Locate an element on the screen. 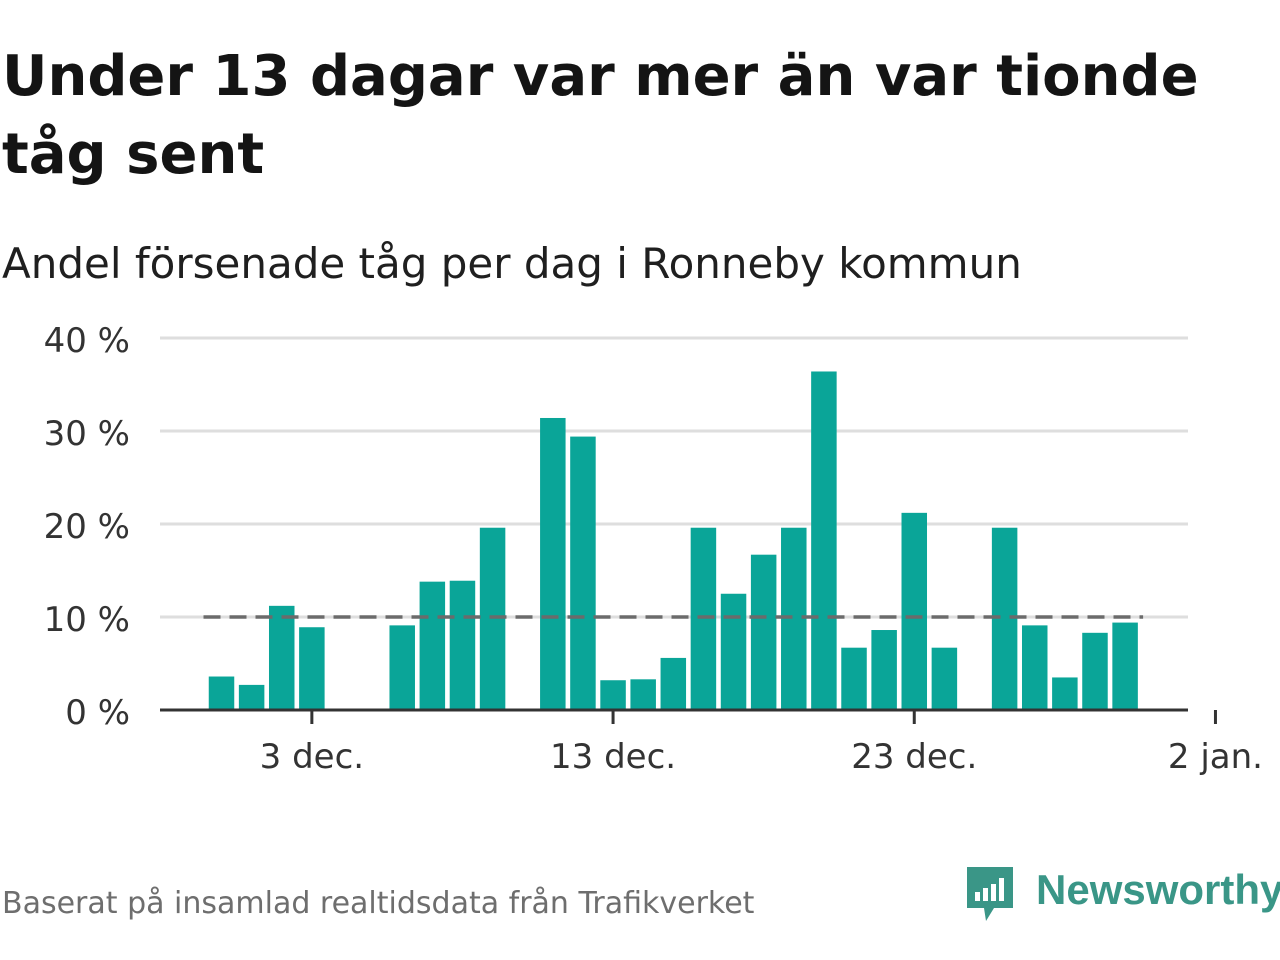  y-tick-label: 20 % is located at coordinates (87, 527).